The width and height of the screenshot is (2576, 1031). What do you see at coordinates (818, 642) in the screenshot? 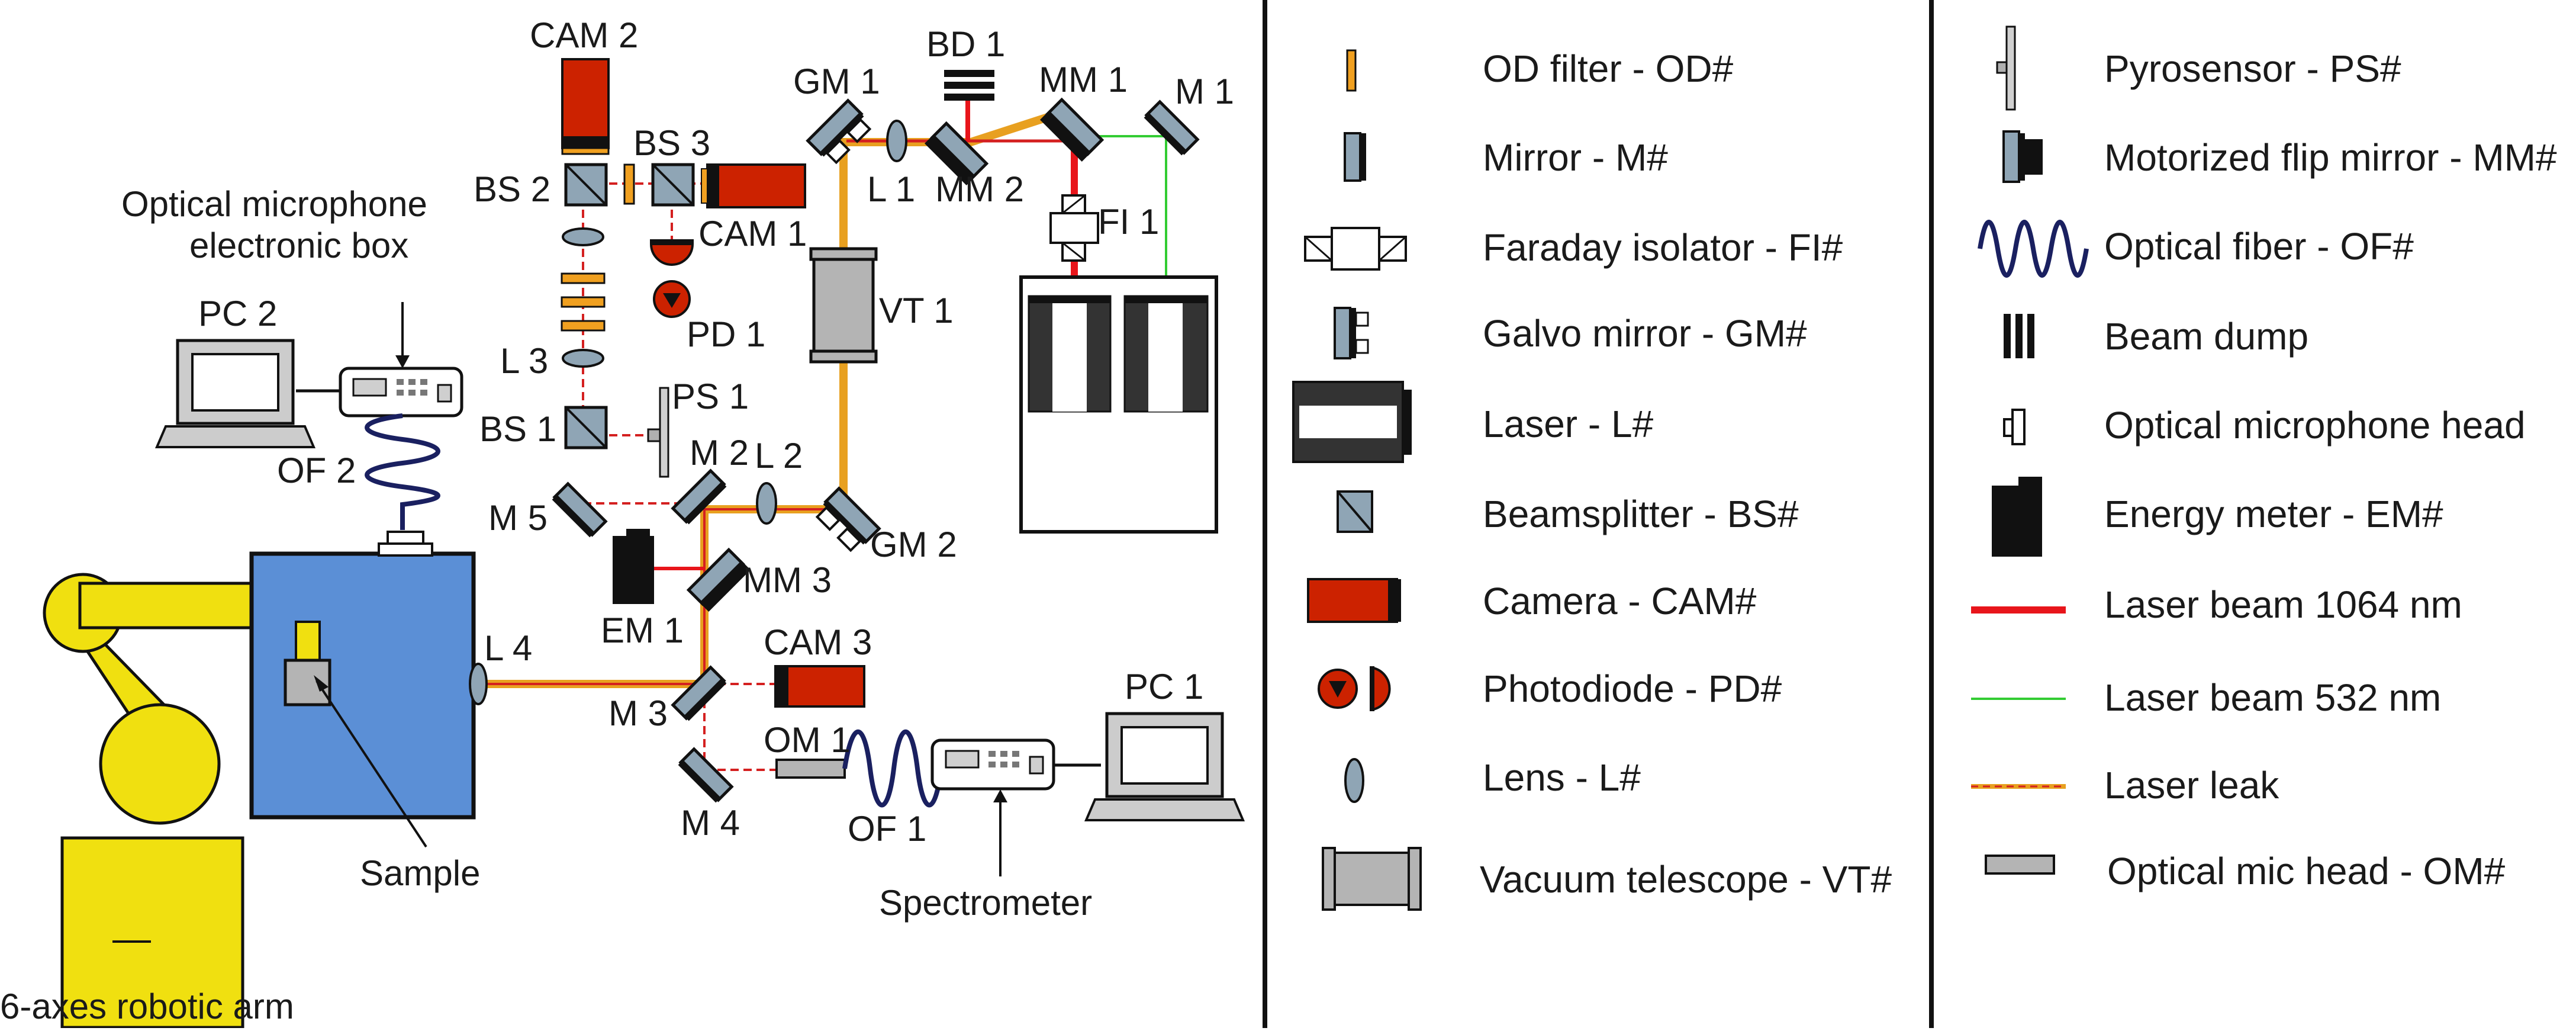
I see `label-cam3: CAM 3` at bounding box center [818, 642].